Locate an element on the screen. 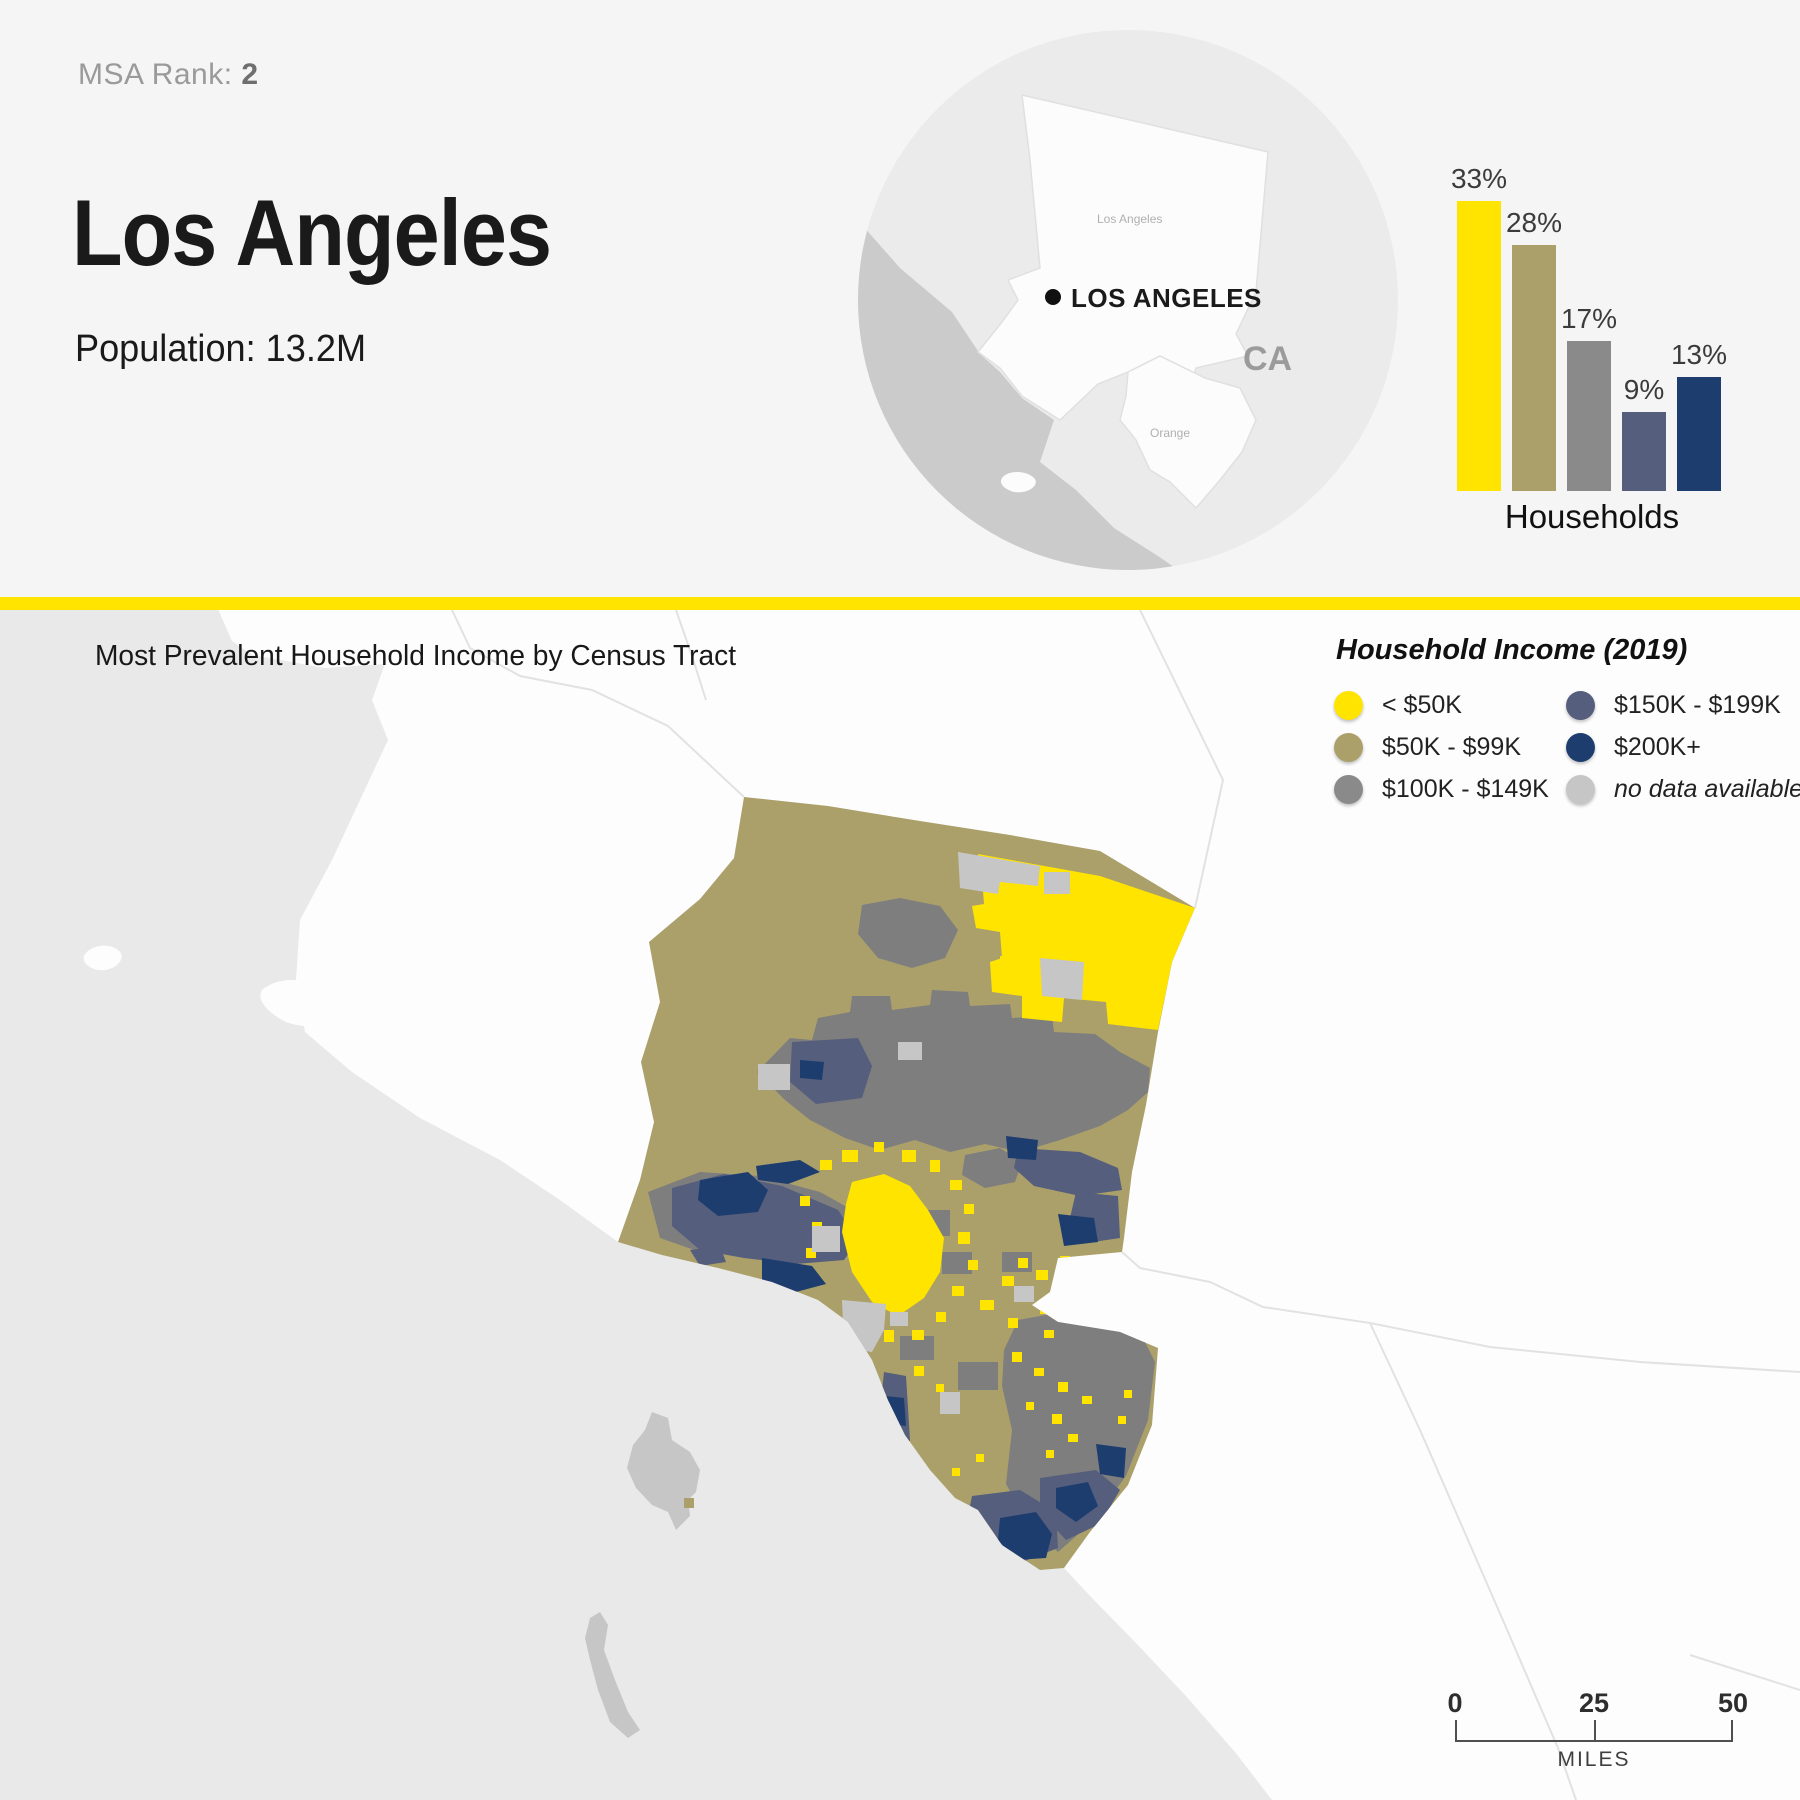 The image size is (1800, 1800). tracts-200k-plus is located at coordinates (912, 1310).